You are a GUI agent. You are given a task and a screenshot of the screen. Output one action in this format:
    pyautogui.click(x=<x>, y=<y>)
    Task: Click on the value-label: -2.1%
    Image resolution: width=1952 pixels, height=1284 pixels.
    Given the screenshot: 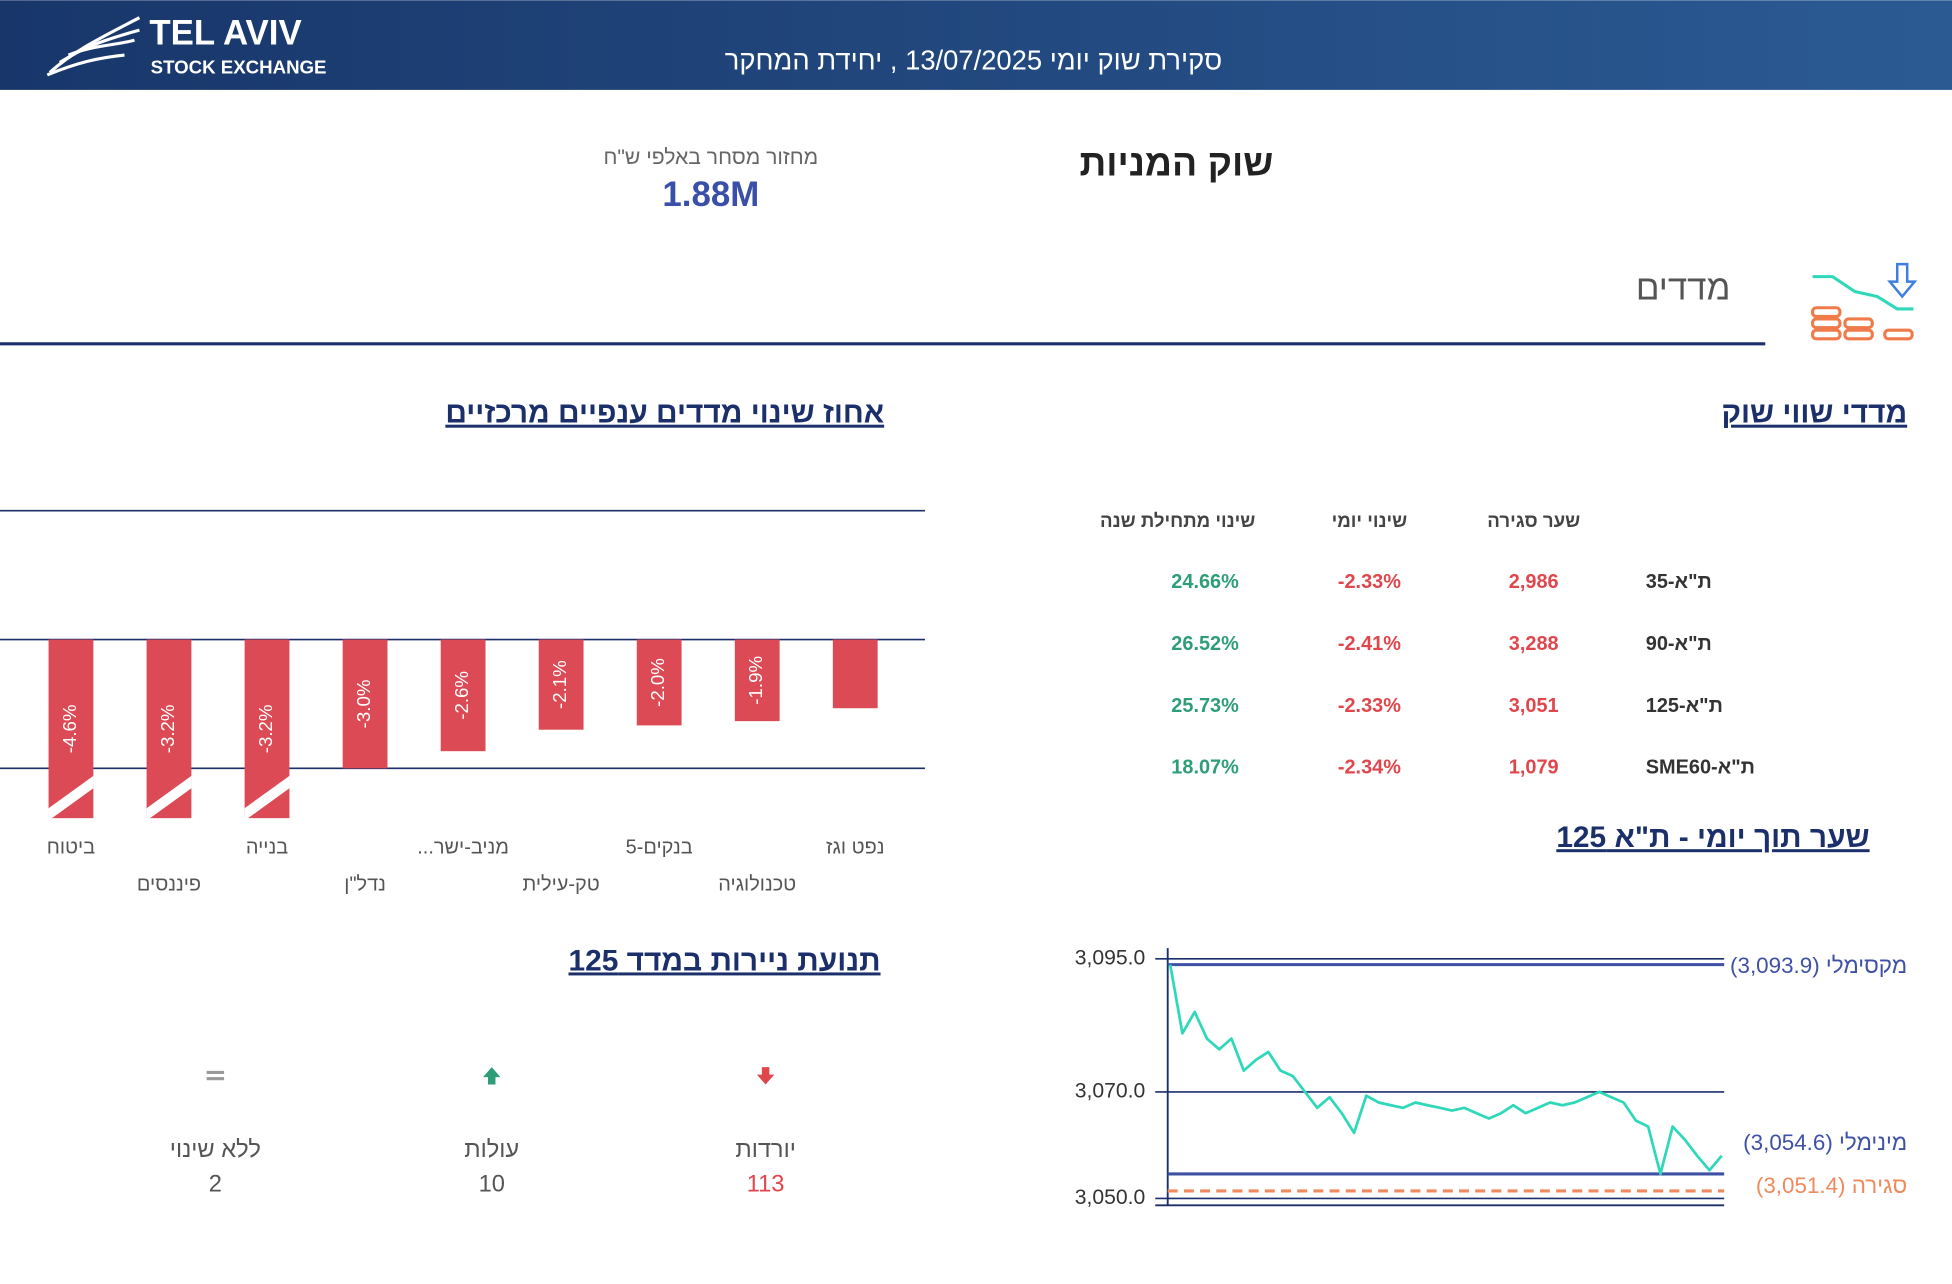 What is the action you would take?
    pyautogui.click(x=559, y=684)
    